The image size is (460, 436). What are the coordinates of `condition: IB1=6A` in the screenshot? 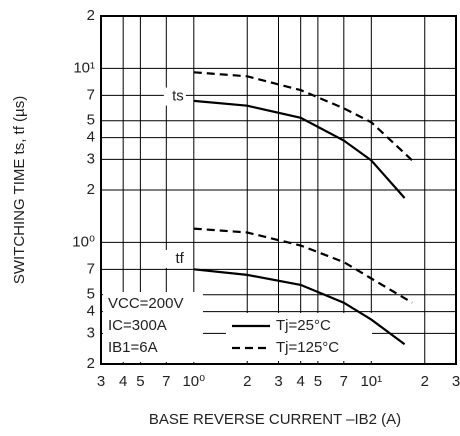 It's located at (133, 347).